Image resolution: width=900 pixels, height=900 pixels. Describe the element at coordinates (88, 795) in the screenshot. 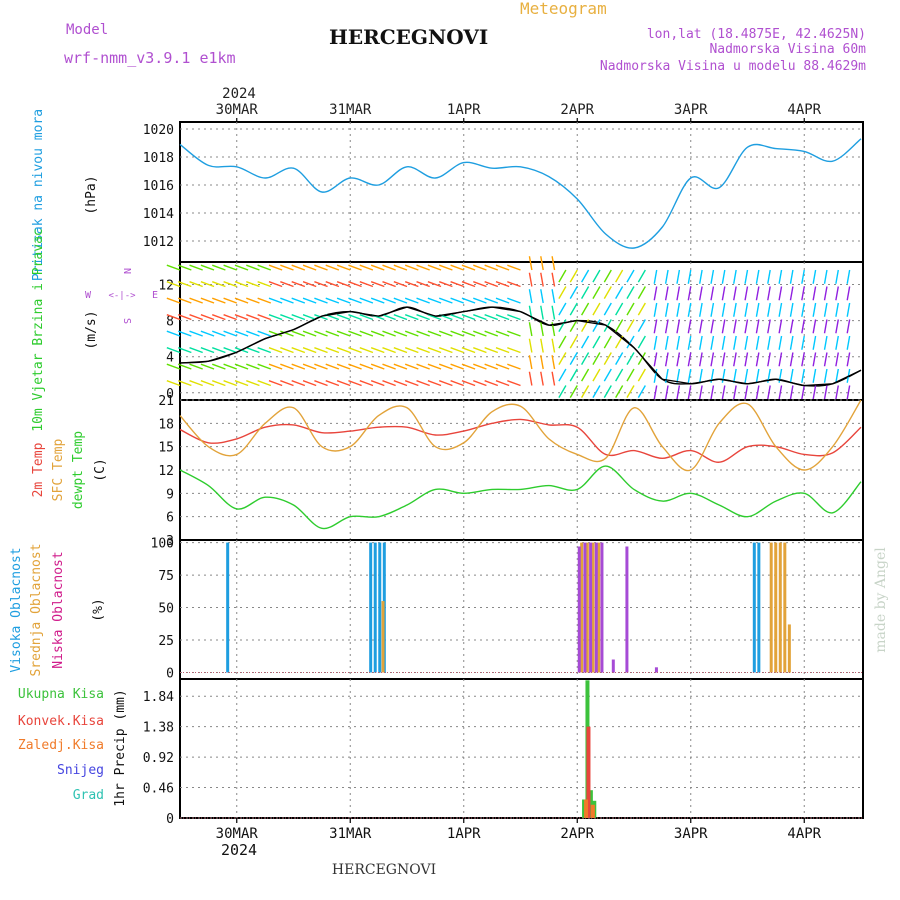

I see `precip-legend-graupel: Grad` at that location.